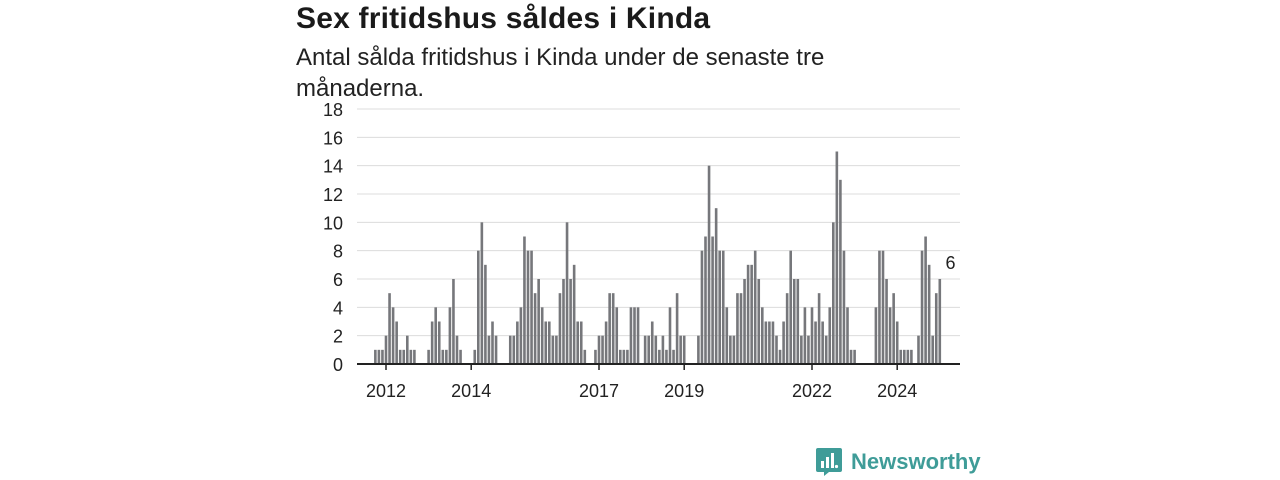 The width and height of the screenshot is (1280, 480). Describe the element at coordinates (333, 167) in the screenshot. I see `y-tick-label: 14` at that location.